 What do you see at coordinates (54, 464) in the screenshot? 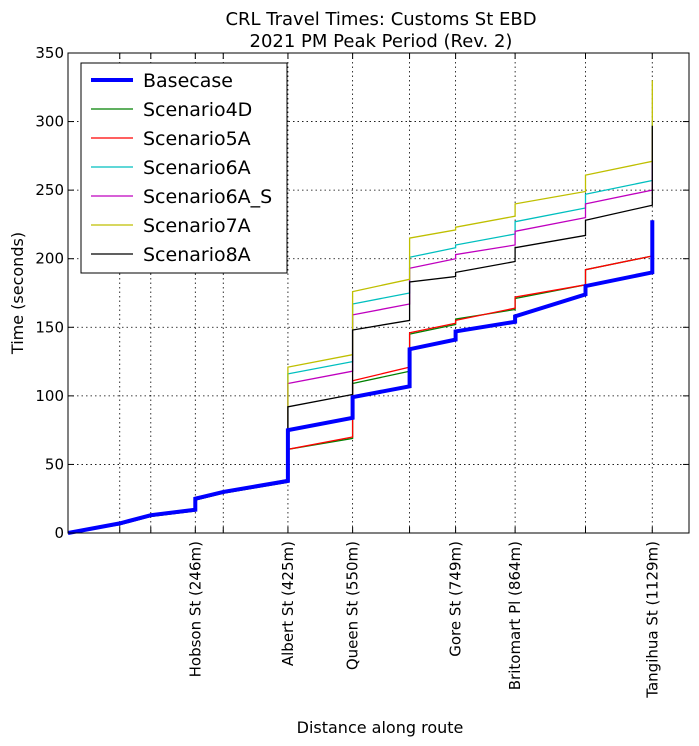
I see `y-tick-label: 50` at bounding box center [54, 464].